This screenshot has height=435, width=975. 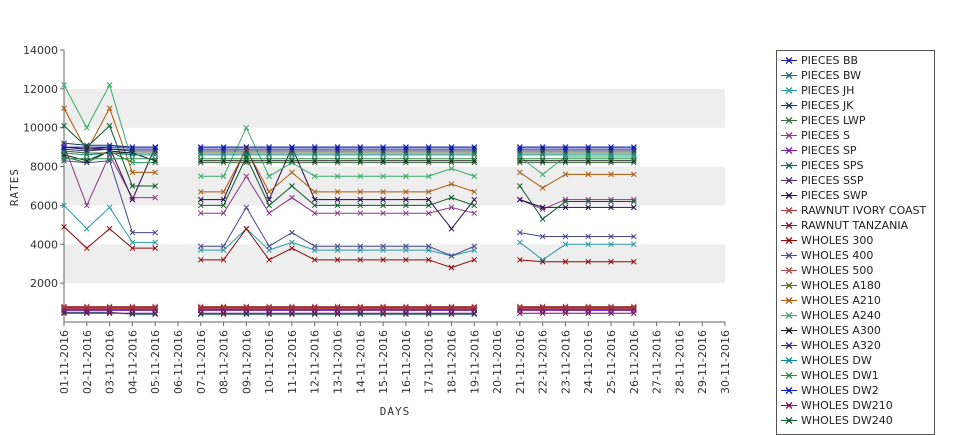 I want to click on legend-label: PIECES SWP, so click(x=834, y=195).